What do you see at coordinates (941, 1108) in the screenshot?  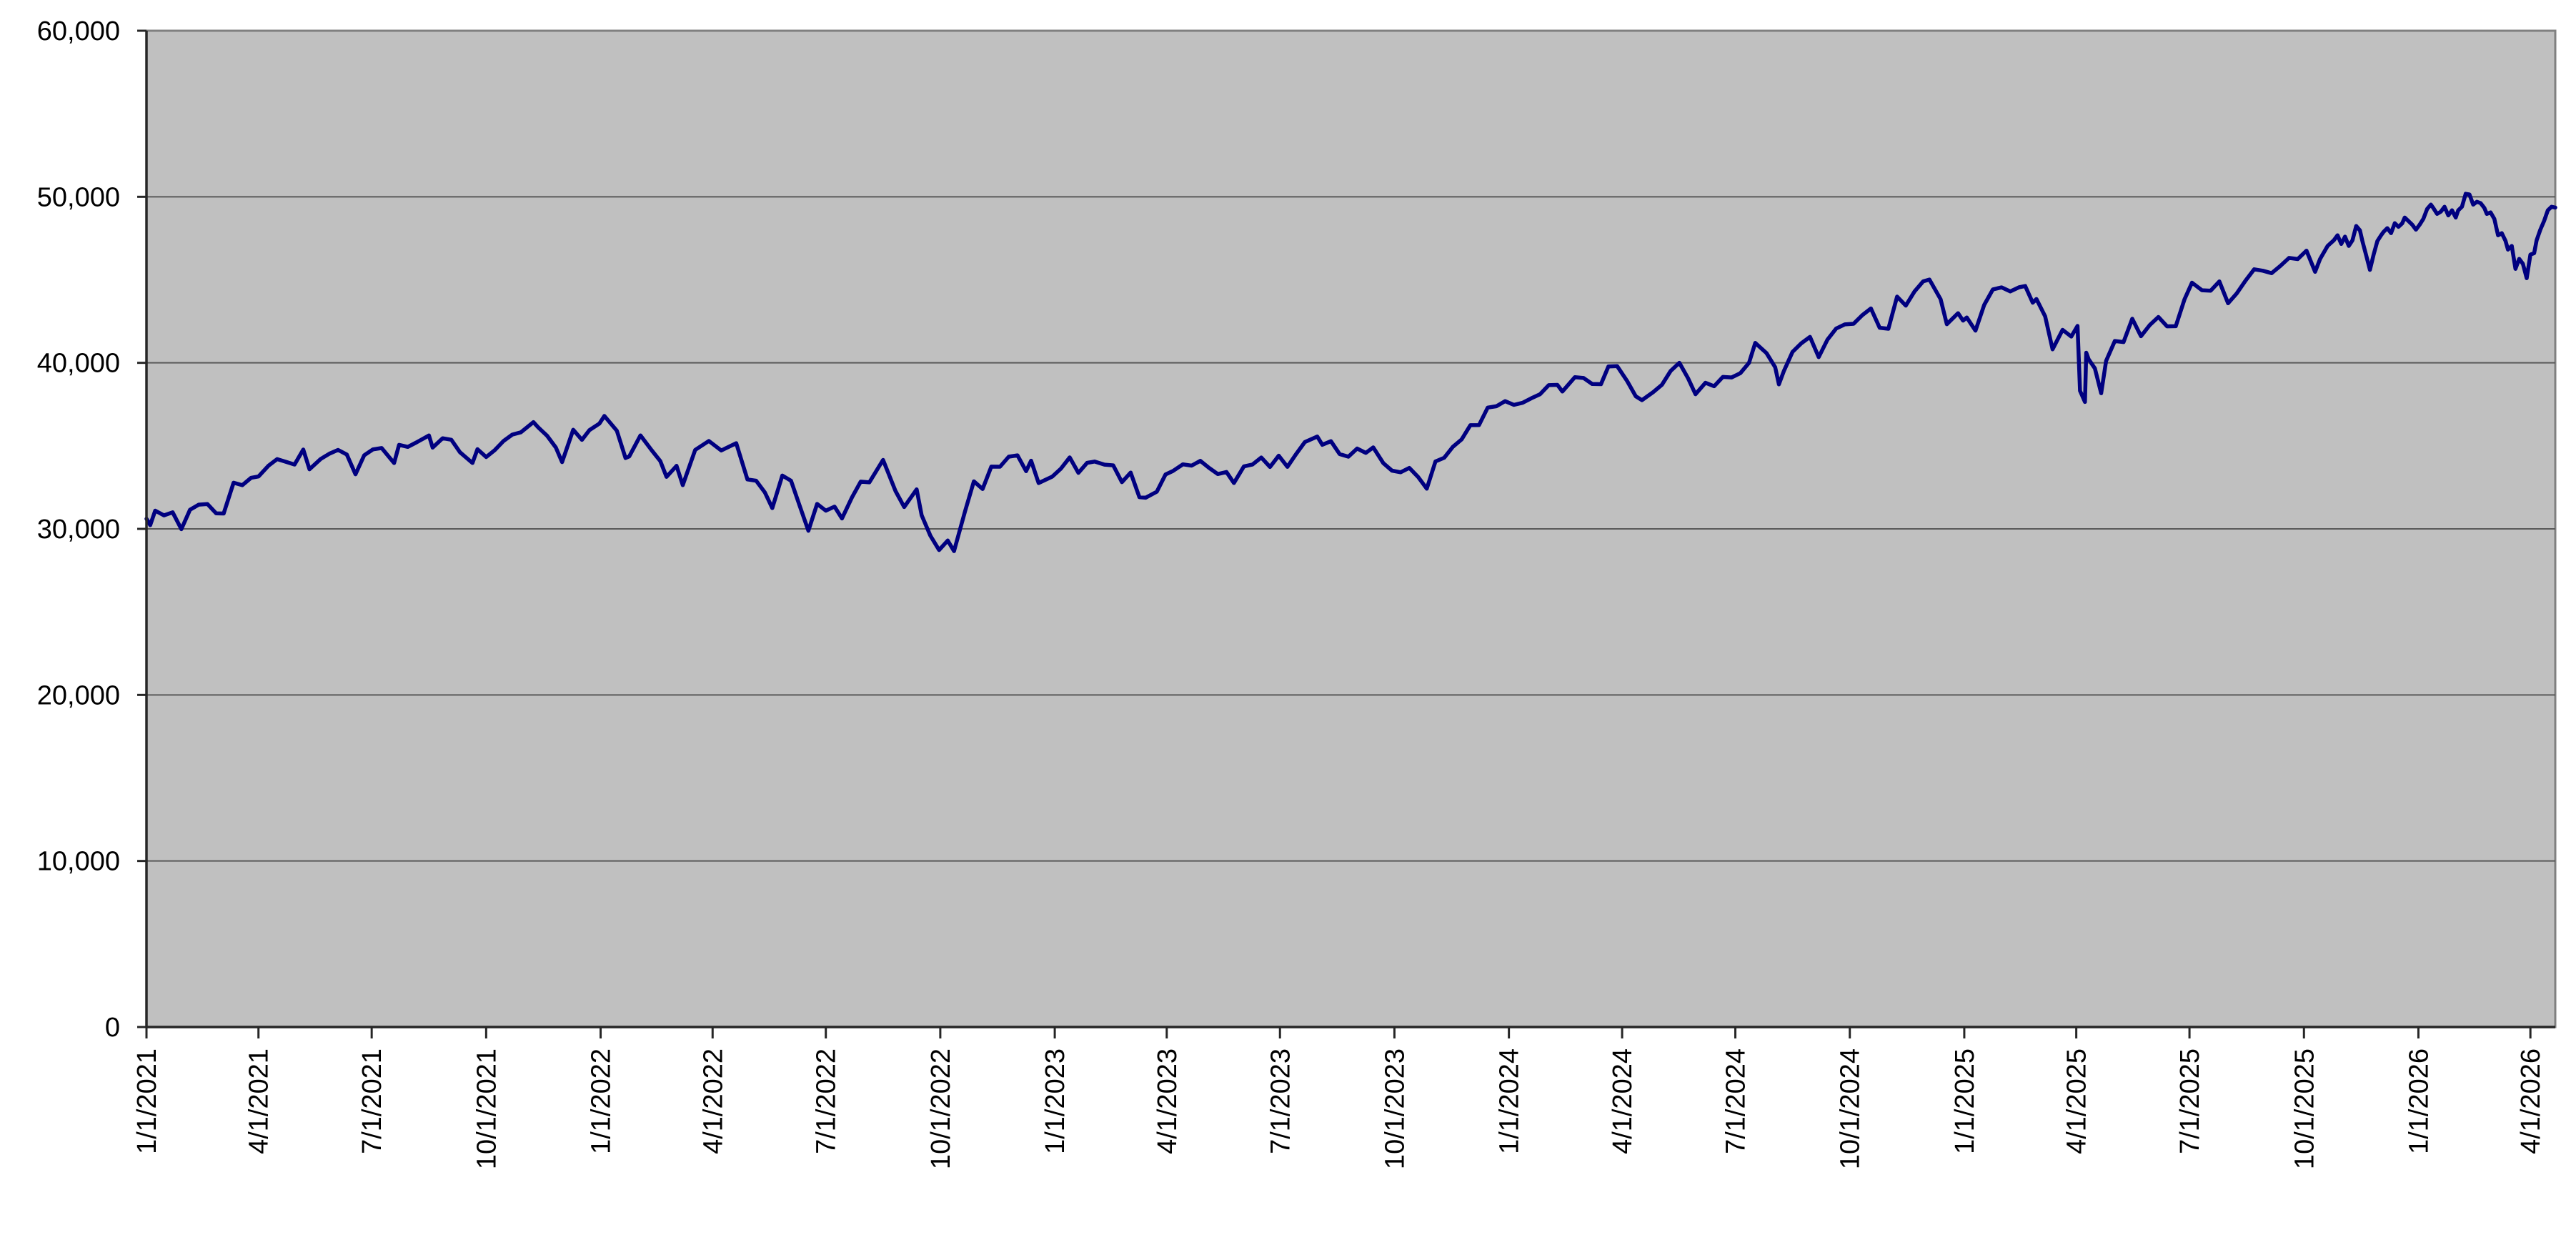 I see `x-tick-label: 10/1/2022` at bounding box center [941, 1108].